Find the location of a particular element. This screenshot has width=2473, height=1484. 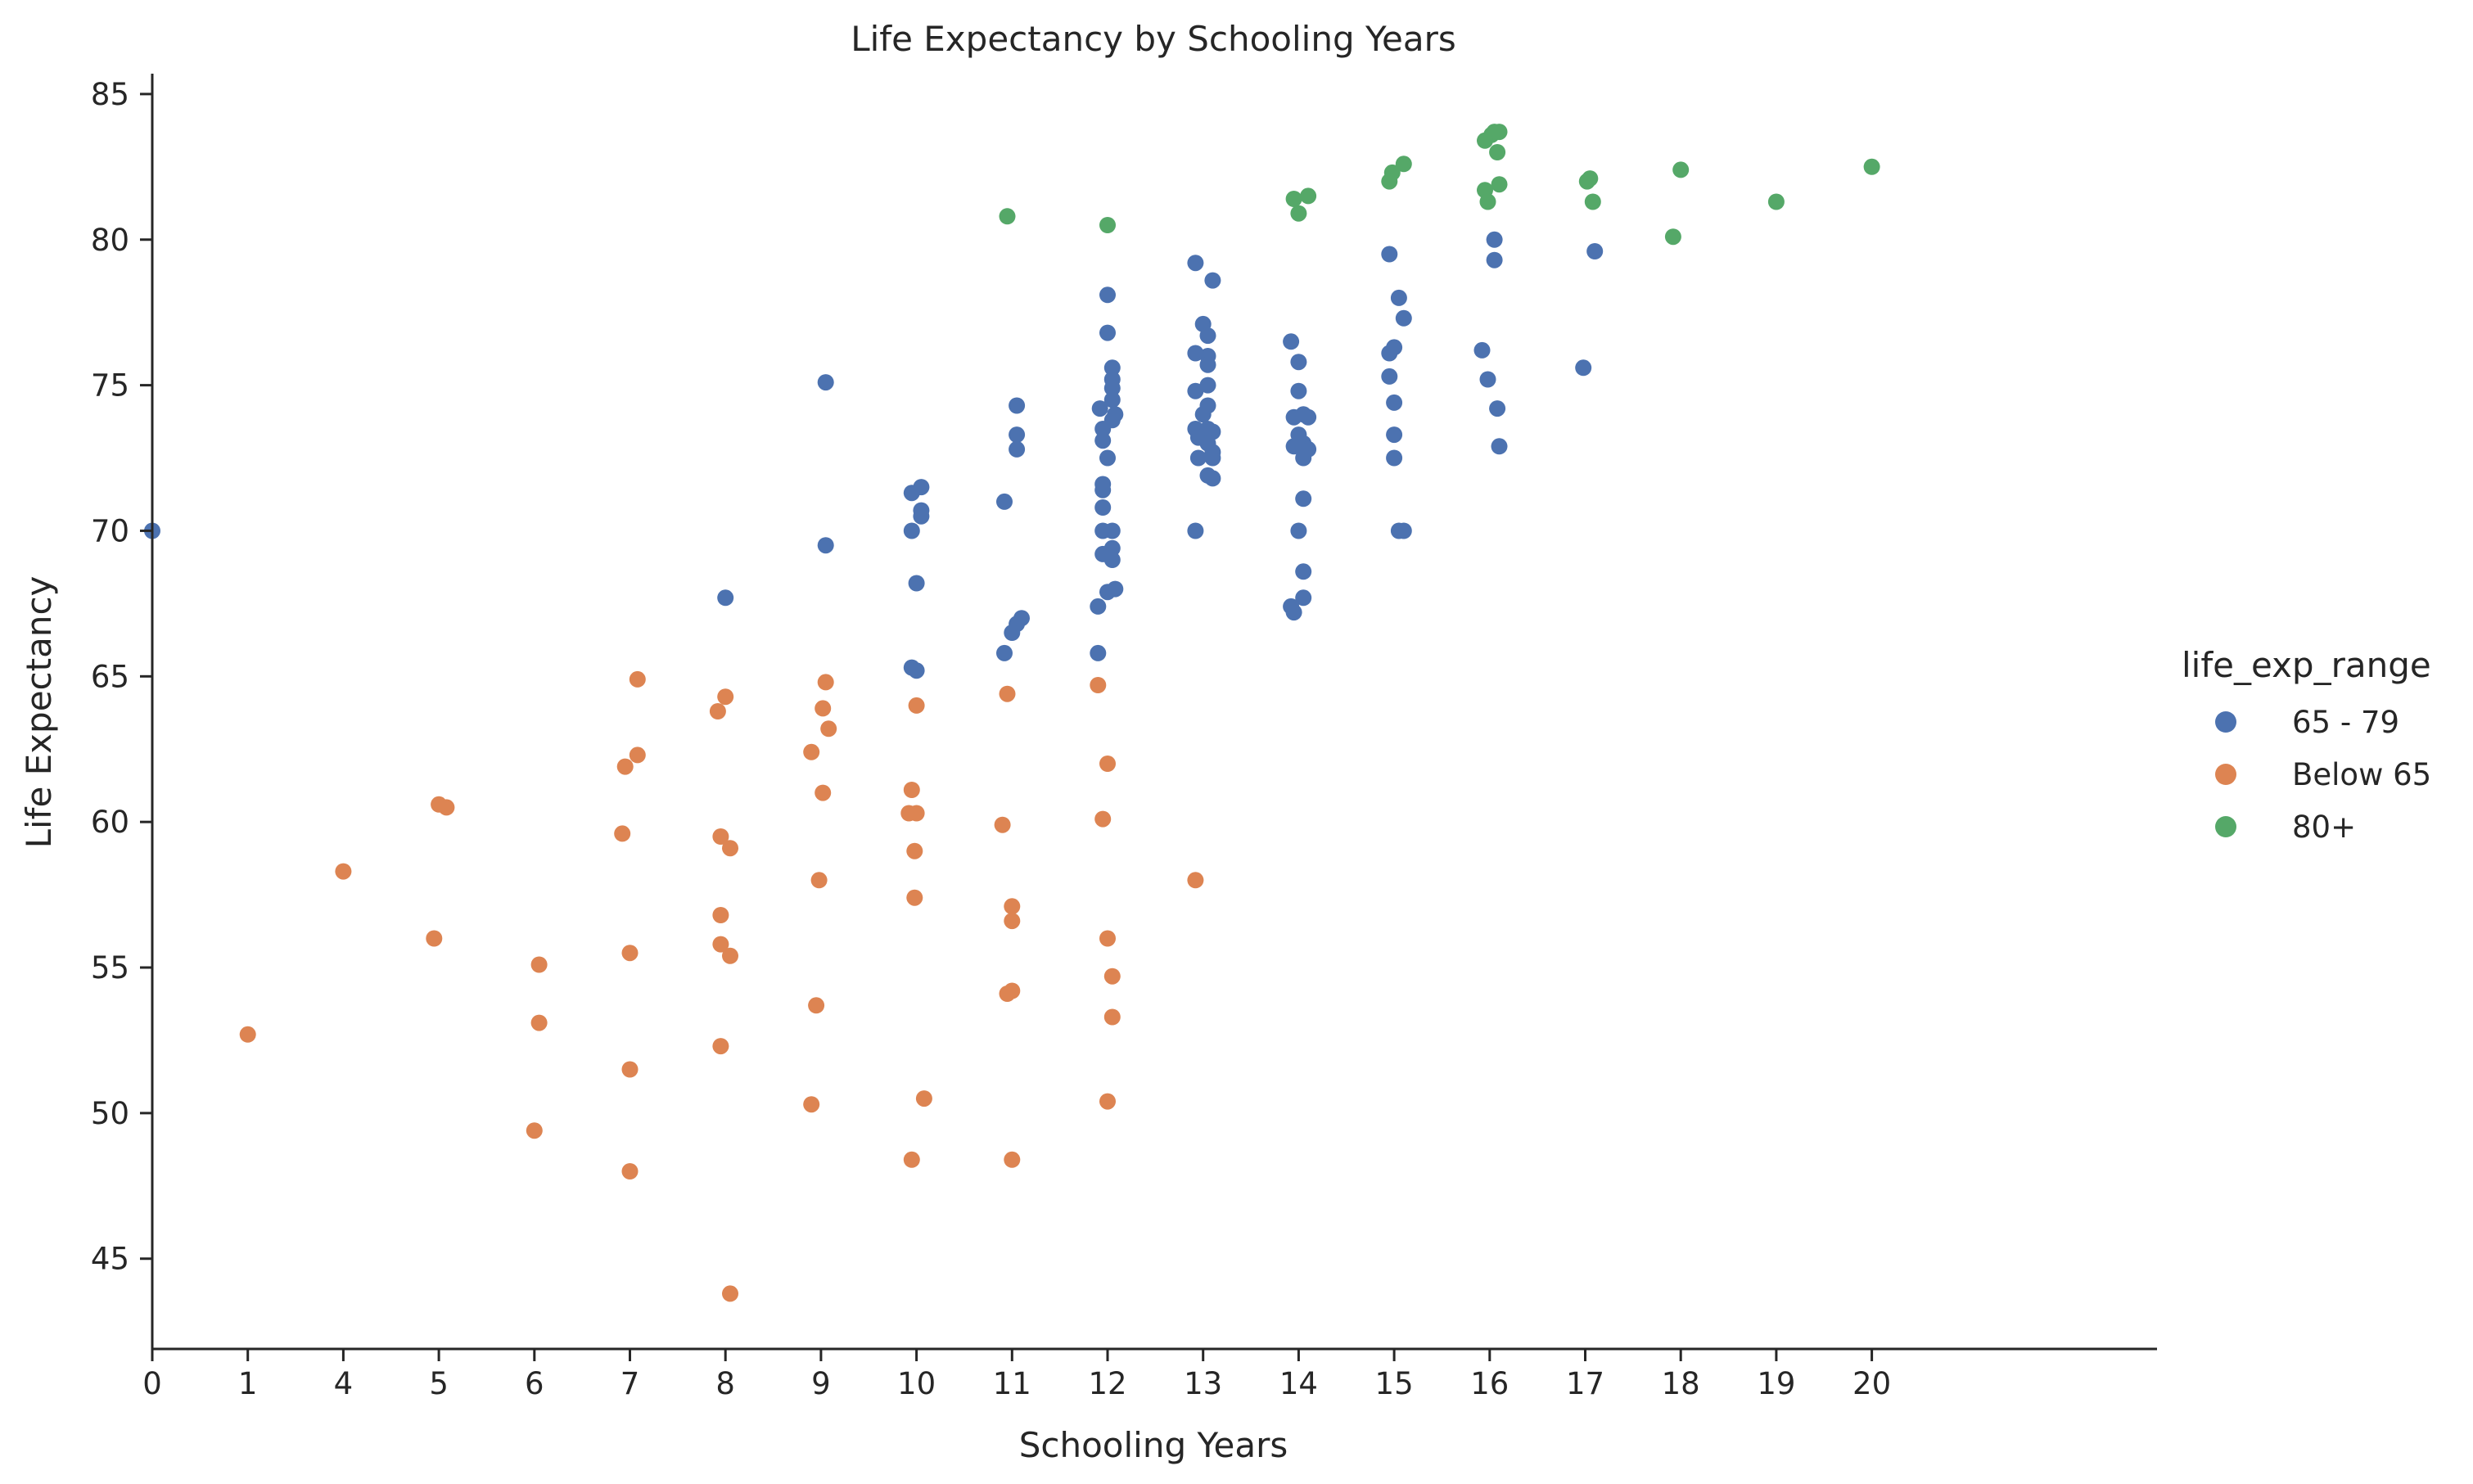

x-tick-label: 15 is located at coordinates (1394, 1383).